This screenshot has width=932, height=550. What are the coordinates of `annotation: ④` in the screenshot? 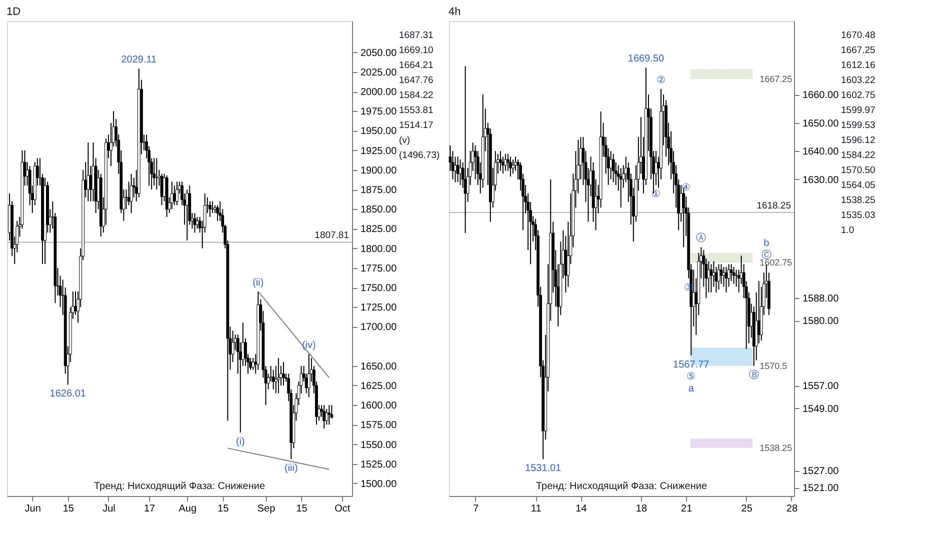 It's located at (686, 188).